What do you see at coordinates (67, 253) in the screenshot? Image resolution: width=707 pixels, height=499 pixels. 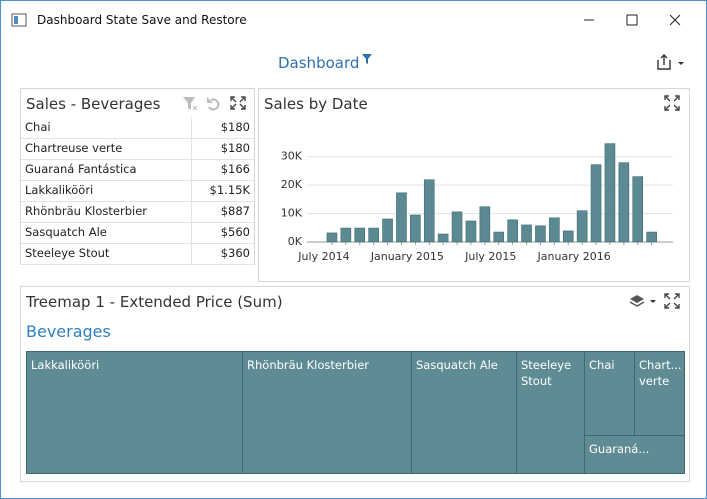 I see `product-name: Steeleye Stout` at bounding box center [67, 253].